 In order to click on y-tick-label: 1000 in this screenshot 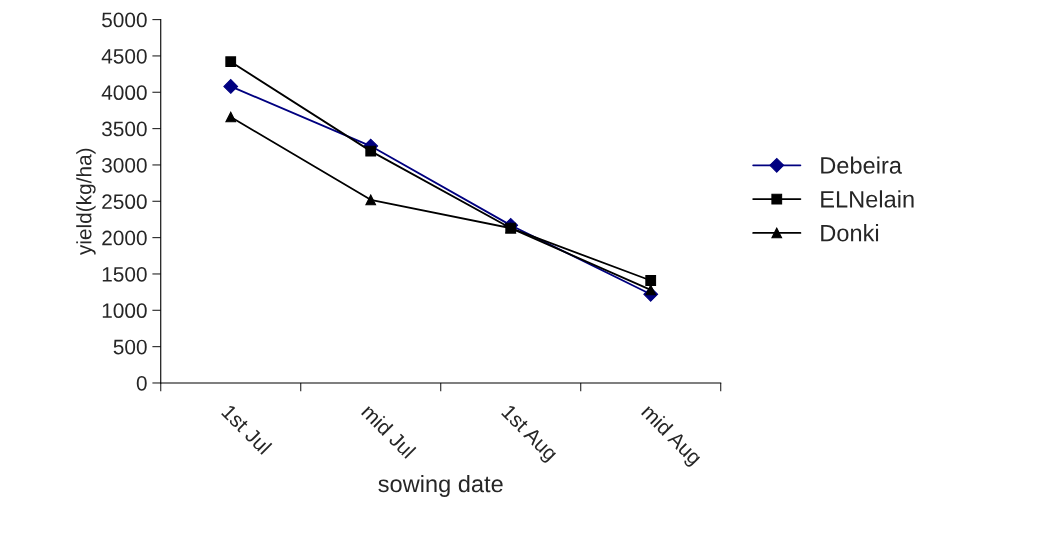, I will do `click(124, 311)`.